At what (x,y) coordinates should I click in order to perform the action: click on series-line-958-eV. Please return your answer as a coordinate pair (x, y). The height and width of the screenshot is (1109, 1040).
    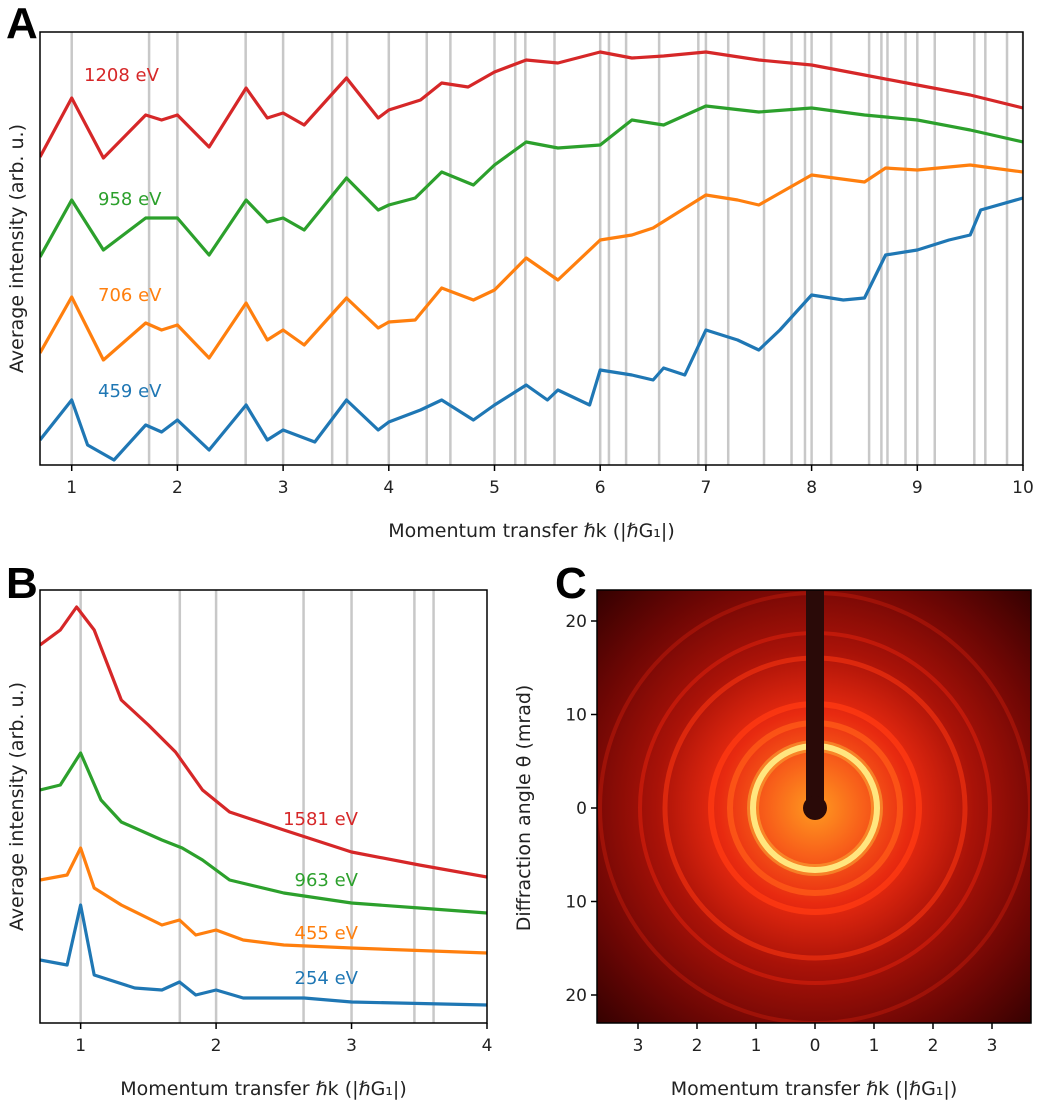
    Looking at the image, I should click on (531, 181).